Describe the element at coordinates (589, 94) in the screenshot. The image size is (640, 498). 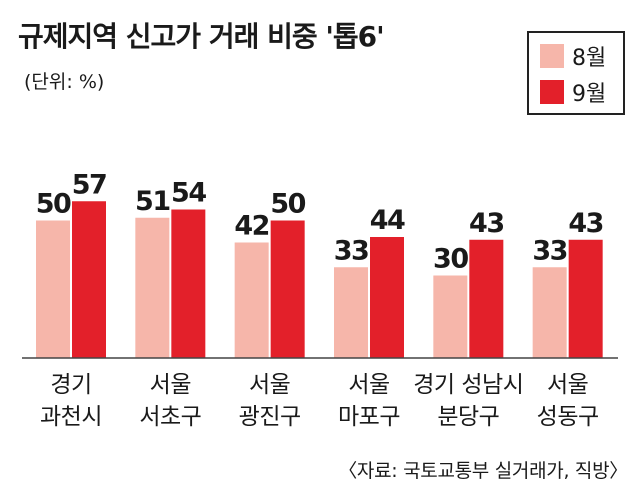
I see `legend-label-sep: 9월` at that location.